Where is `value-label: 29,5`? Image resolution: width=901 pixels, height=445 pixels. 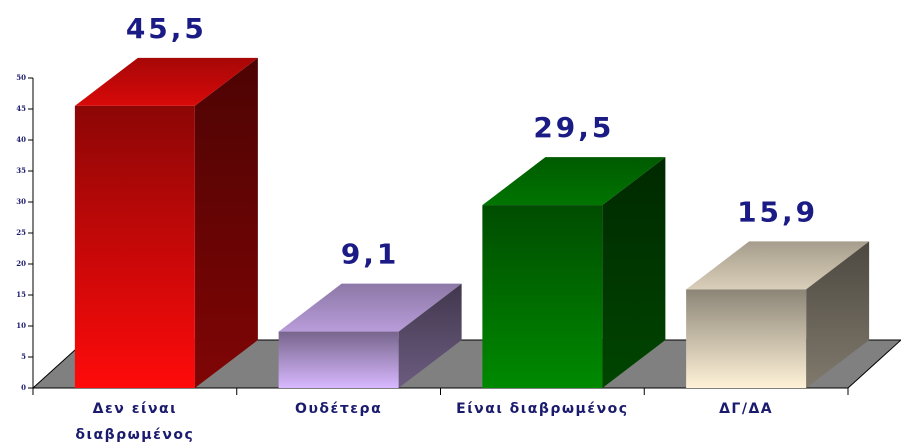 value-label: 29,5 is located at coordinates (573, 127).